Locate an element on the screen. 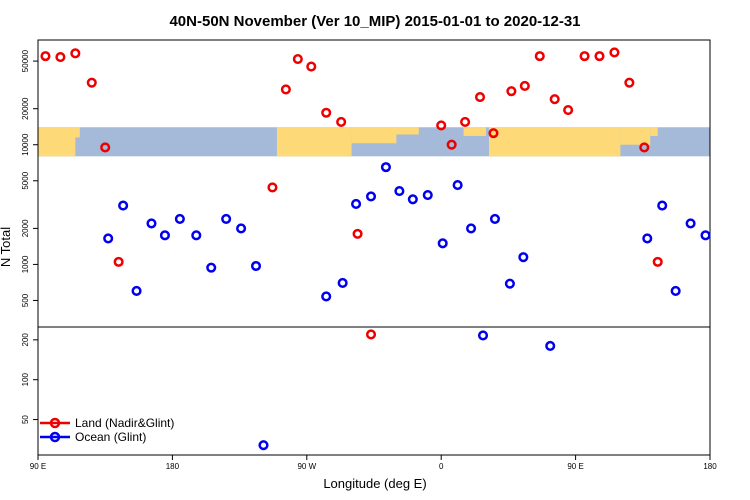  legend-label-land: Land (Nadir&Glint) is located at coordinates (124, 423).